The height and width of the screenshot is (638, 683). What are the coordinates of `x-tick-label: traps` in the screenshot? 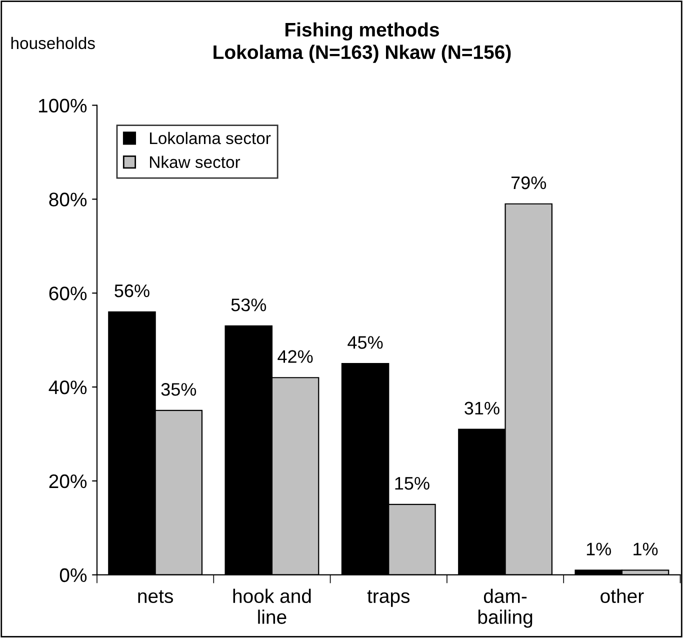 It's located at (388, 598).